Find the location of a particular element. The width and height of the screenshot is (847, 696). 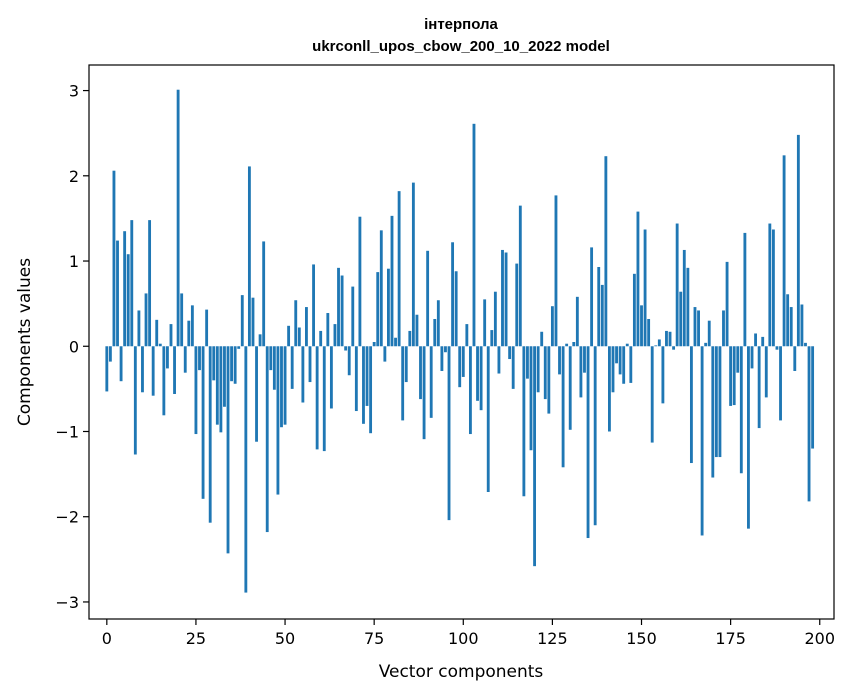

x-tick-label-25: 25 is located at coordinates (196, 638).